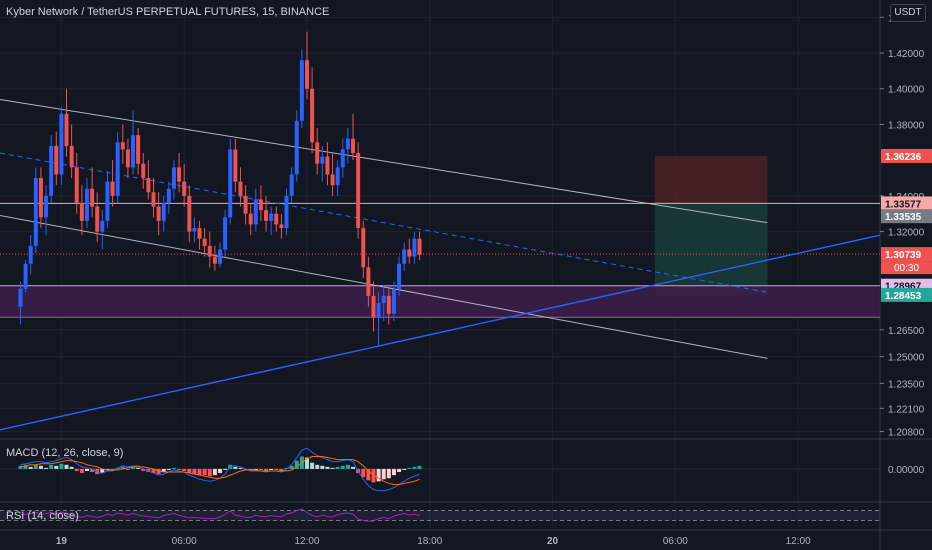 The image size is (932, 550). What do you see at coordinates (42, 516) in the screenshot?
I see `rsi-label: RSI (14, close)` at bounding box center [42, 516].